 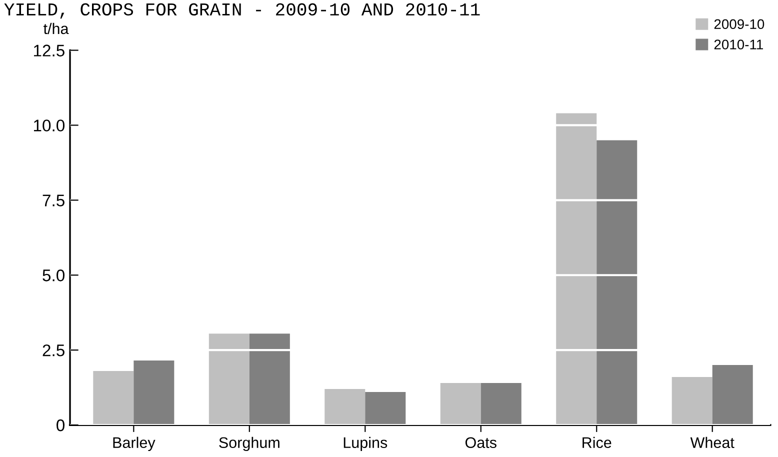 I want to click on y-tick-label: 2.5, so click(x=53, y=350).